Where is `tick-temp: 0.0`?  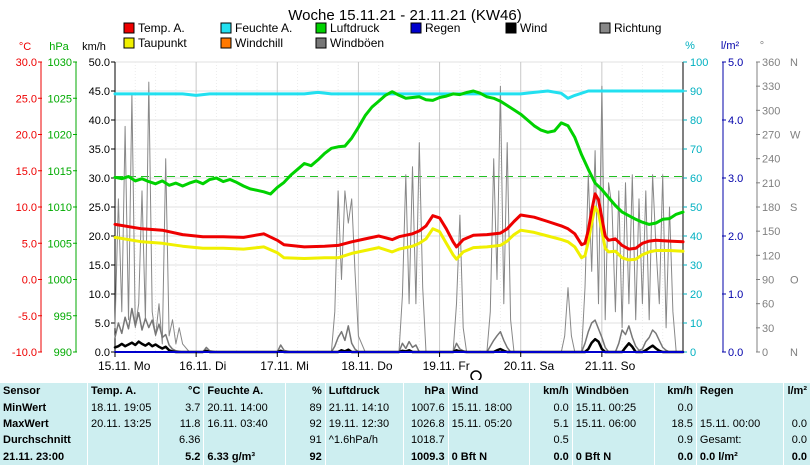 tick-temp: 0.0 is located at coordinates (29, 281).